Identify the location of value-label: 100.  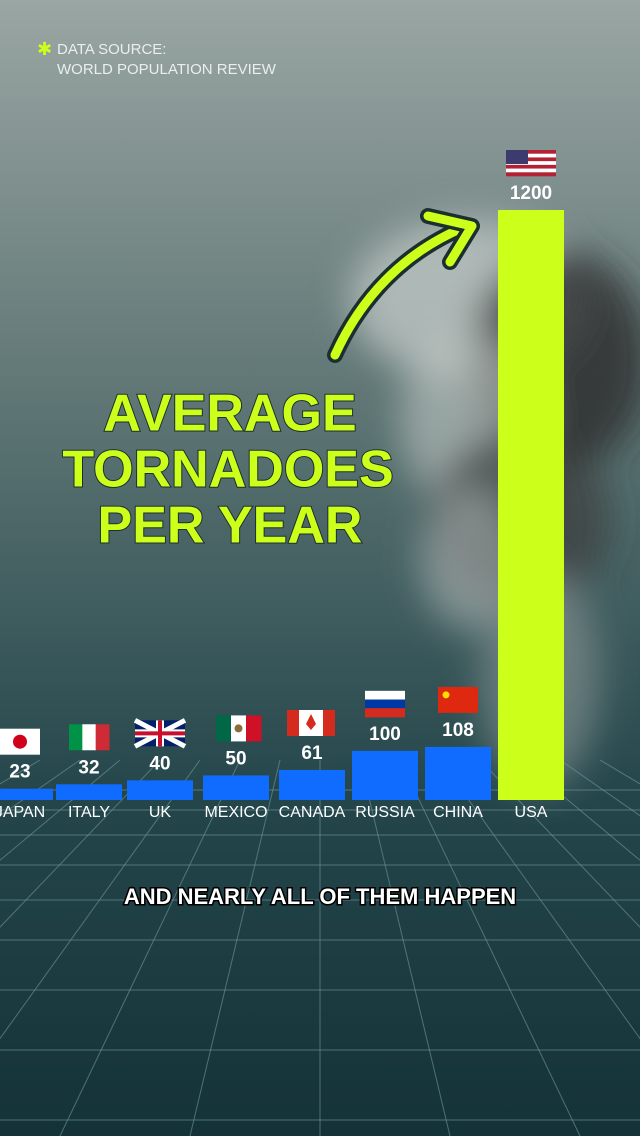
(385, 734).